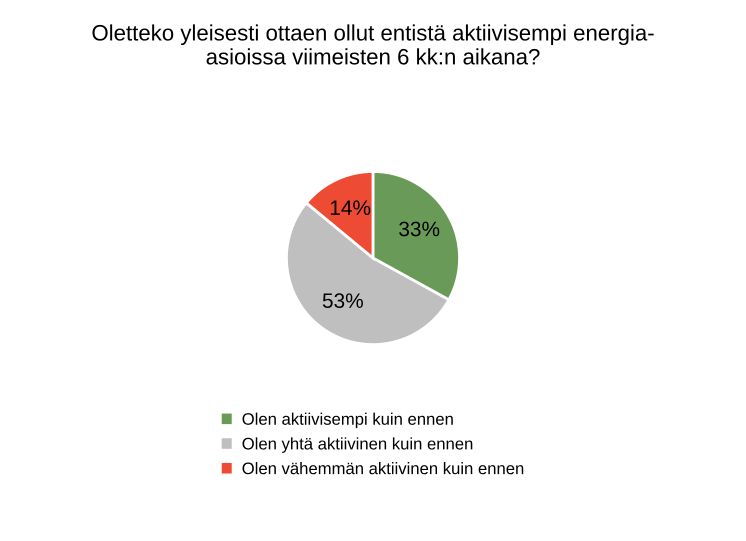 The height and width of the screenshot is (541, 746). Describe the element at coordinates (350, 208) in the screenshot. I see `data-label: 14%` at that location.